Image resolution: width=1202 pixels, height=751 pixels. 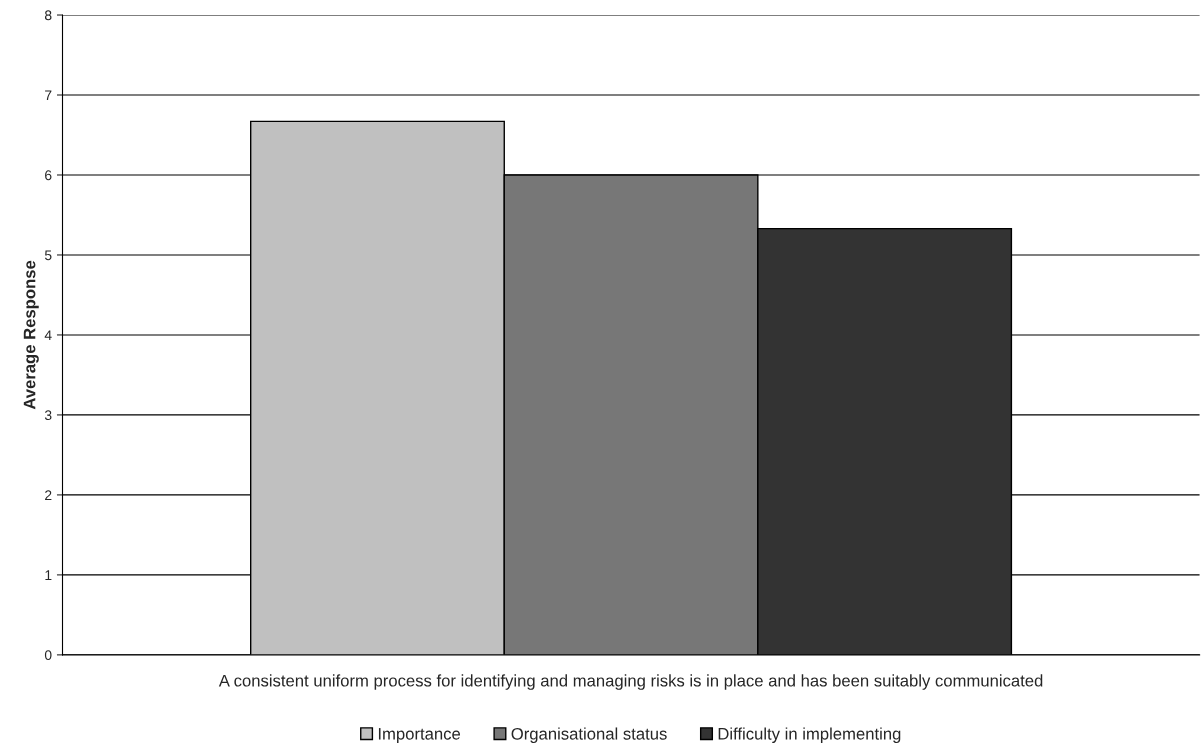 I want to click on y-tick-label: 5, so click(x=48, y=255).